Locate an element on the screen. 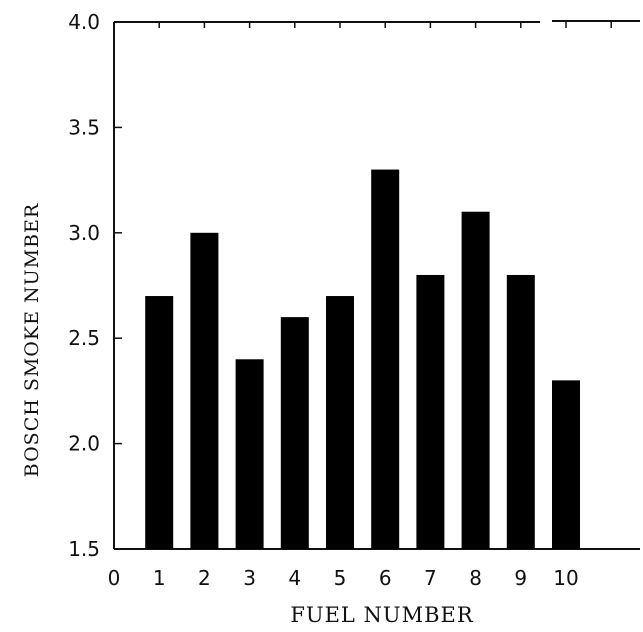 The width and height of the screenshot is (643, 632). y-axis-label: BOSCH SMOKE NUMBER is located at coordinates (32, 340).